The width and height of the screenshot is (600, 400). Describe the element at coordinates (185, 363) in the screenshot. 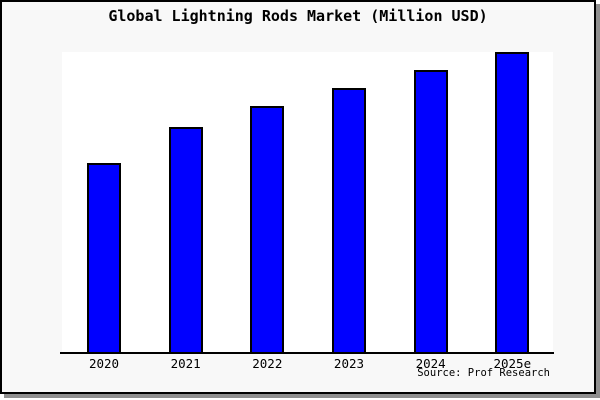

I see `x-tick-label-2021: 2021` at that location.